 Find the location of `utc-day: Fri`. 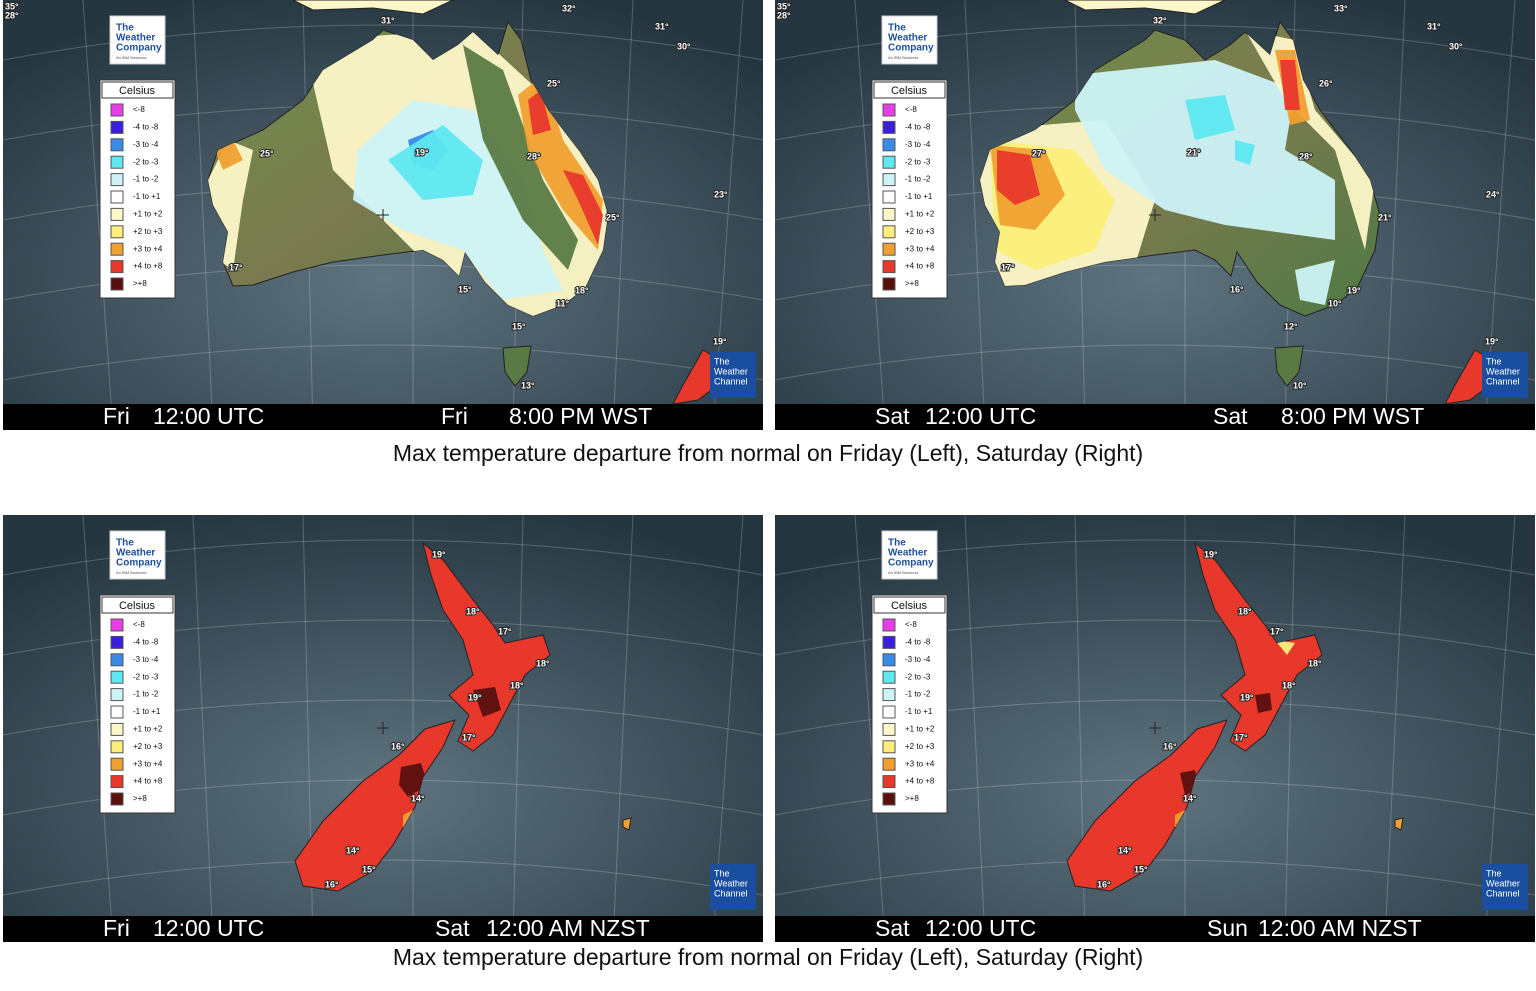

utc-day: Fri is located at coordinates (116, 416).